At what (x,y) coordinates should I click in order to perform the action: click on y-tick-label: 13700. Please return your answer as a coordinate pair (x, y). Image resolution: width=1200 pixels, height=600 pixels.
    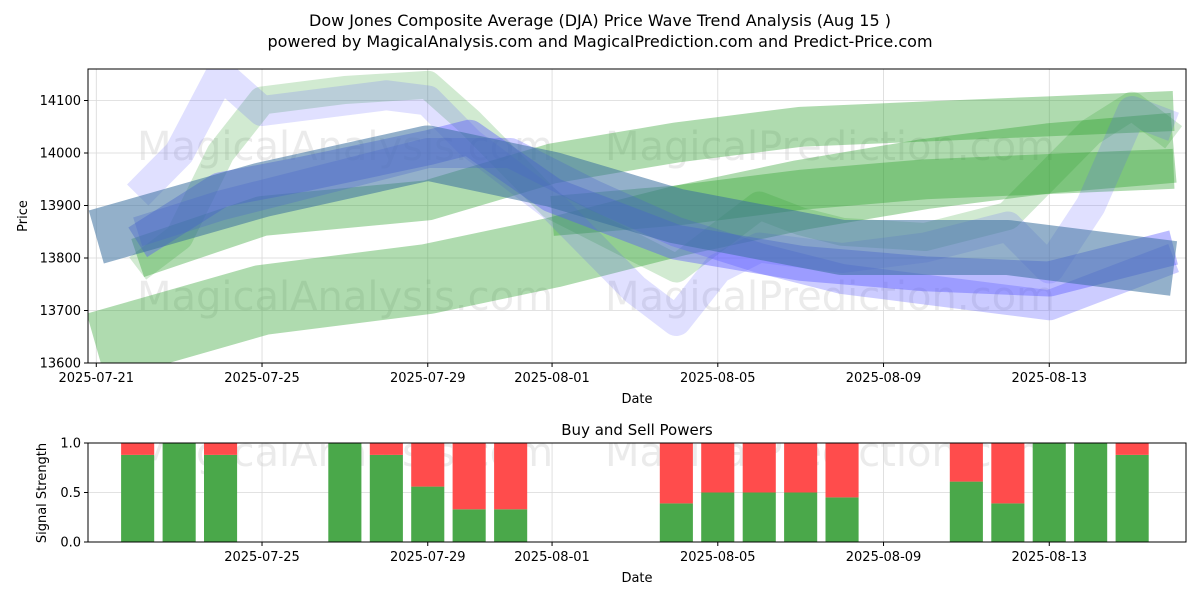
    Looking at the image, I should click on (60, 311).